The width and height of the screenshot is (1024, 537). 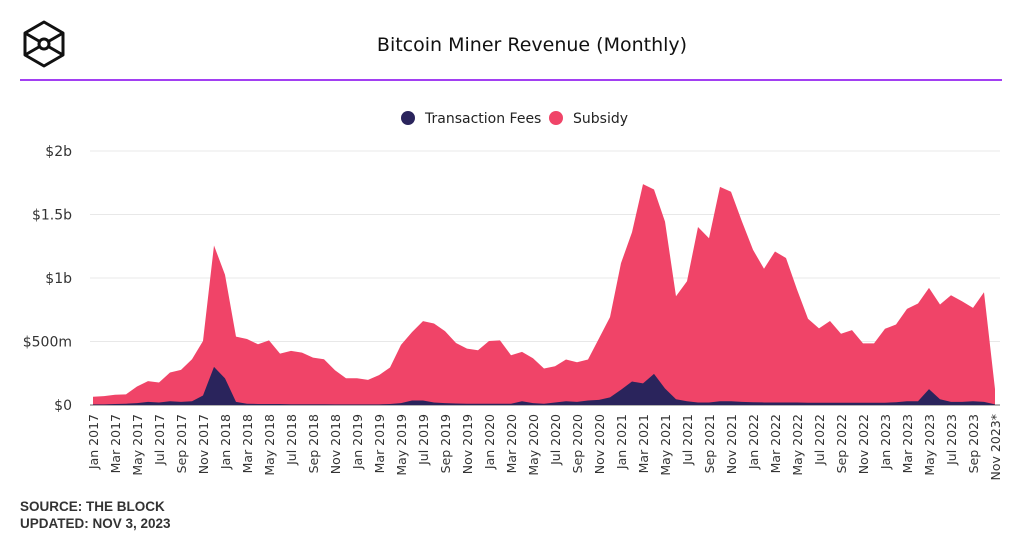 I want to click on x-tick-label: Nov 2017, so click(x=203, y=444).